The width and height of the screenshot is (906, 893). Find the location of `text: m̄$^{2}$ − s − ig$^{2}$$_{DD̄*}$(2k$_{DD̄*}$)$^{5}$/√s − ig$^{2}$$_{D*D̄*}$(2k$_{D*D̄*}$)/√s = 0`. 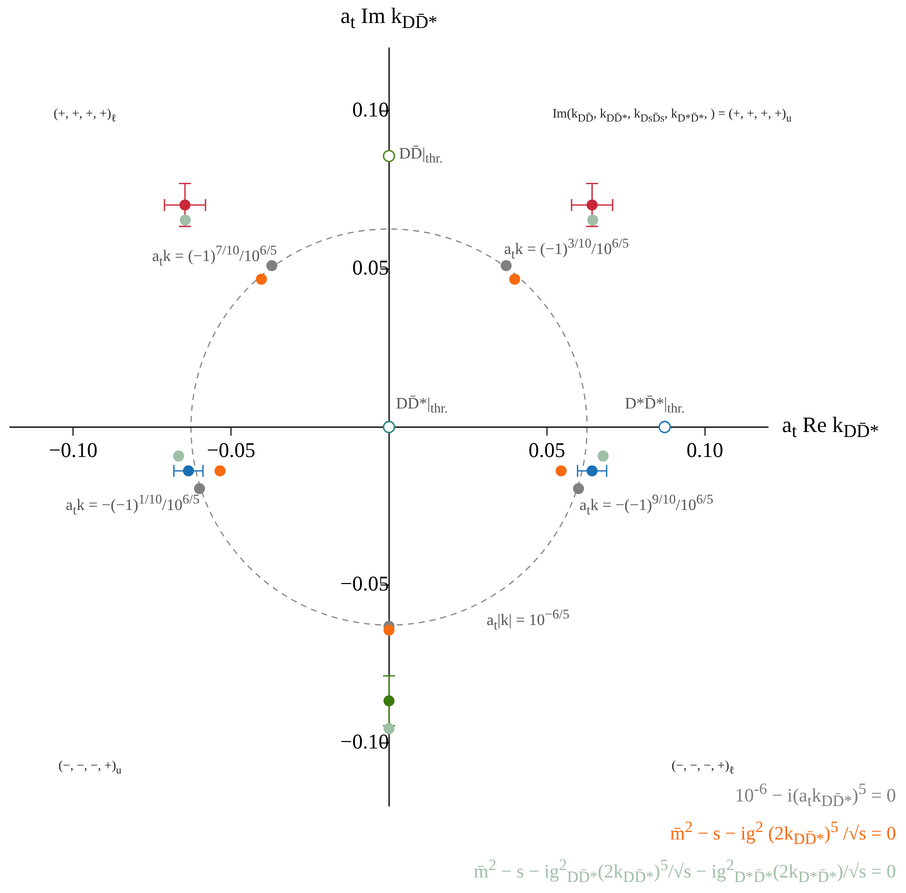

text: m̄$^{2}$ − s − ig$^{2}$$_{DD̄*}$(2k$_{DD̄*}$)$^{5}$/√s − ig$^{2}$$_{D*D̄*}$(2k$_{D*D̄*}$)/√s = 0 is located at coordinates (685, 871).